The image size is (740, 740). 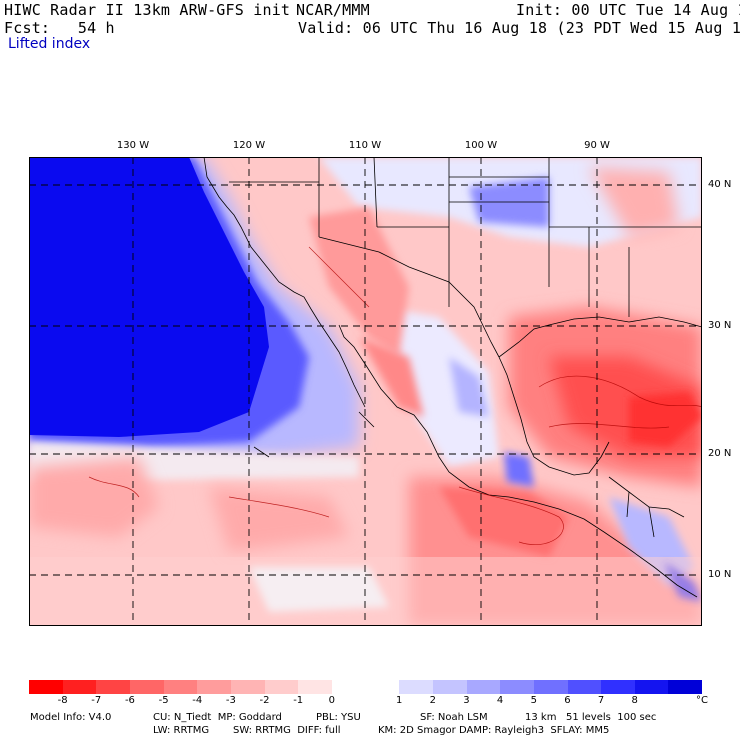 What do you see at coordinates (720, 184) in the screenshot?
I see `lat-label-40n: 40 N` at bounding box center [720, 184].